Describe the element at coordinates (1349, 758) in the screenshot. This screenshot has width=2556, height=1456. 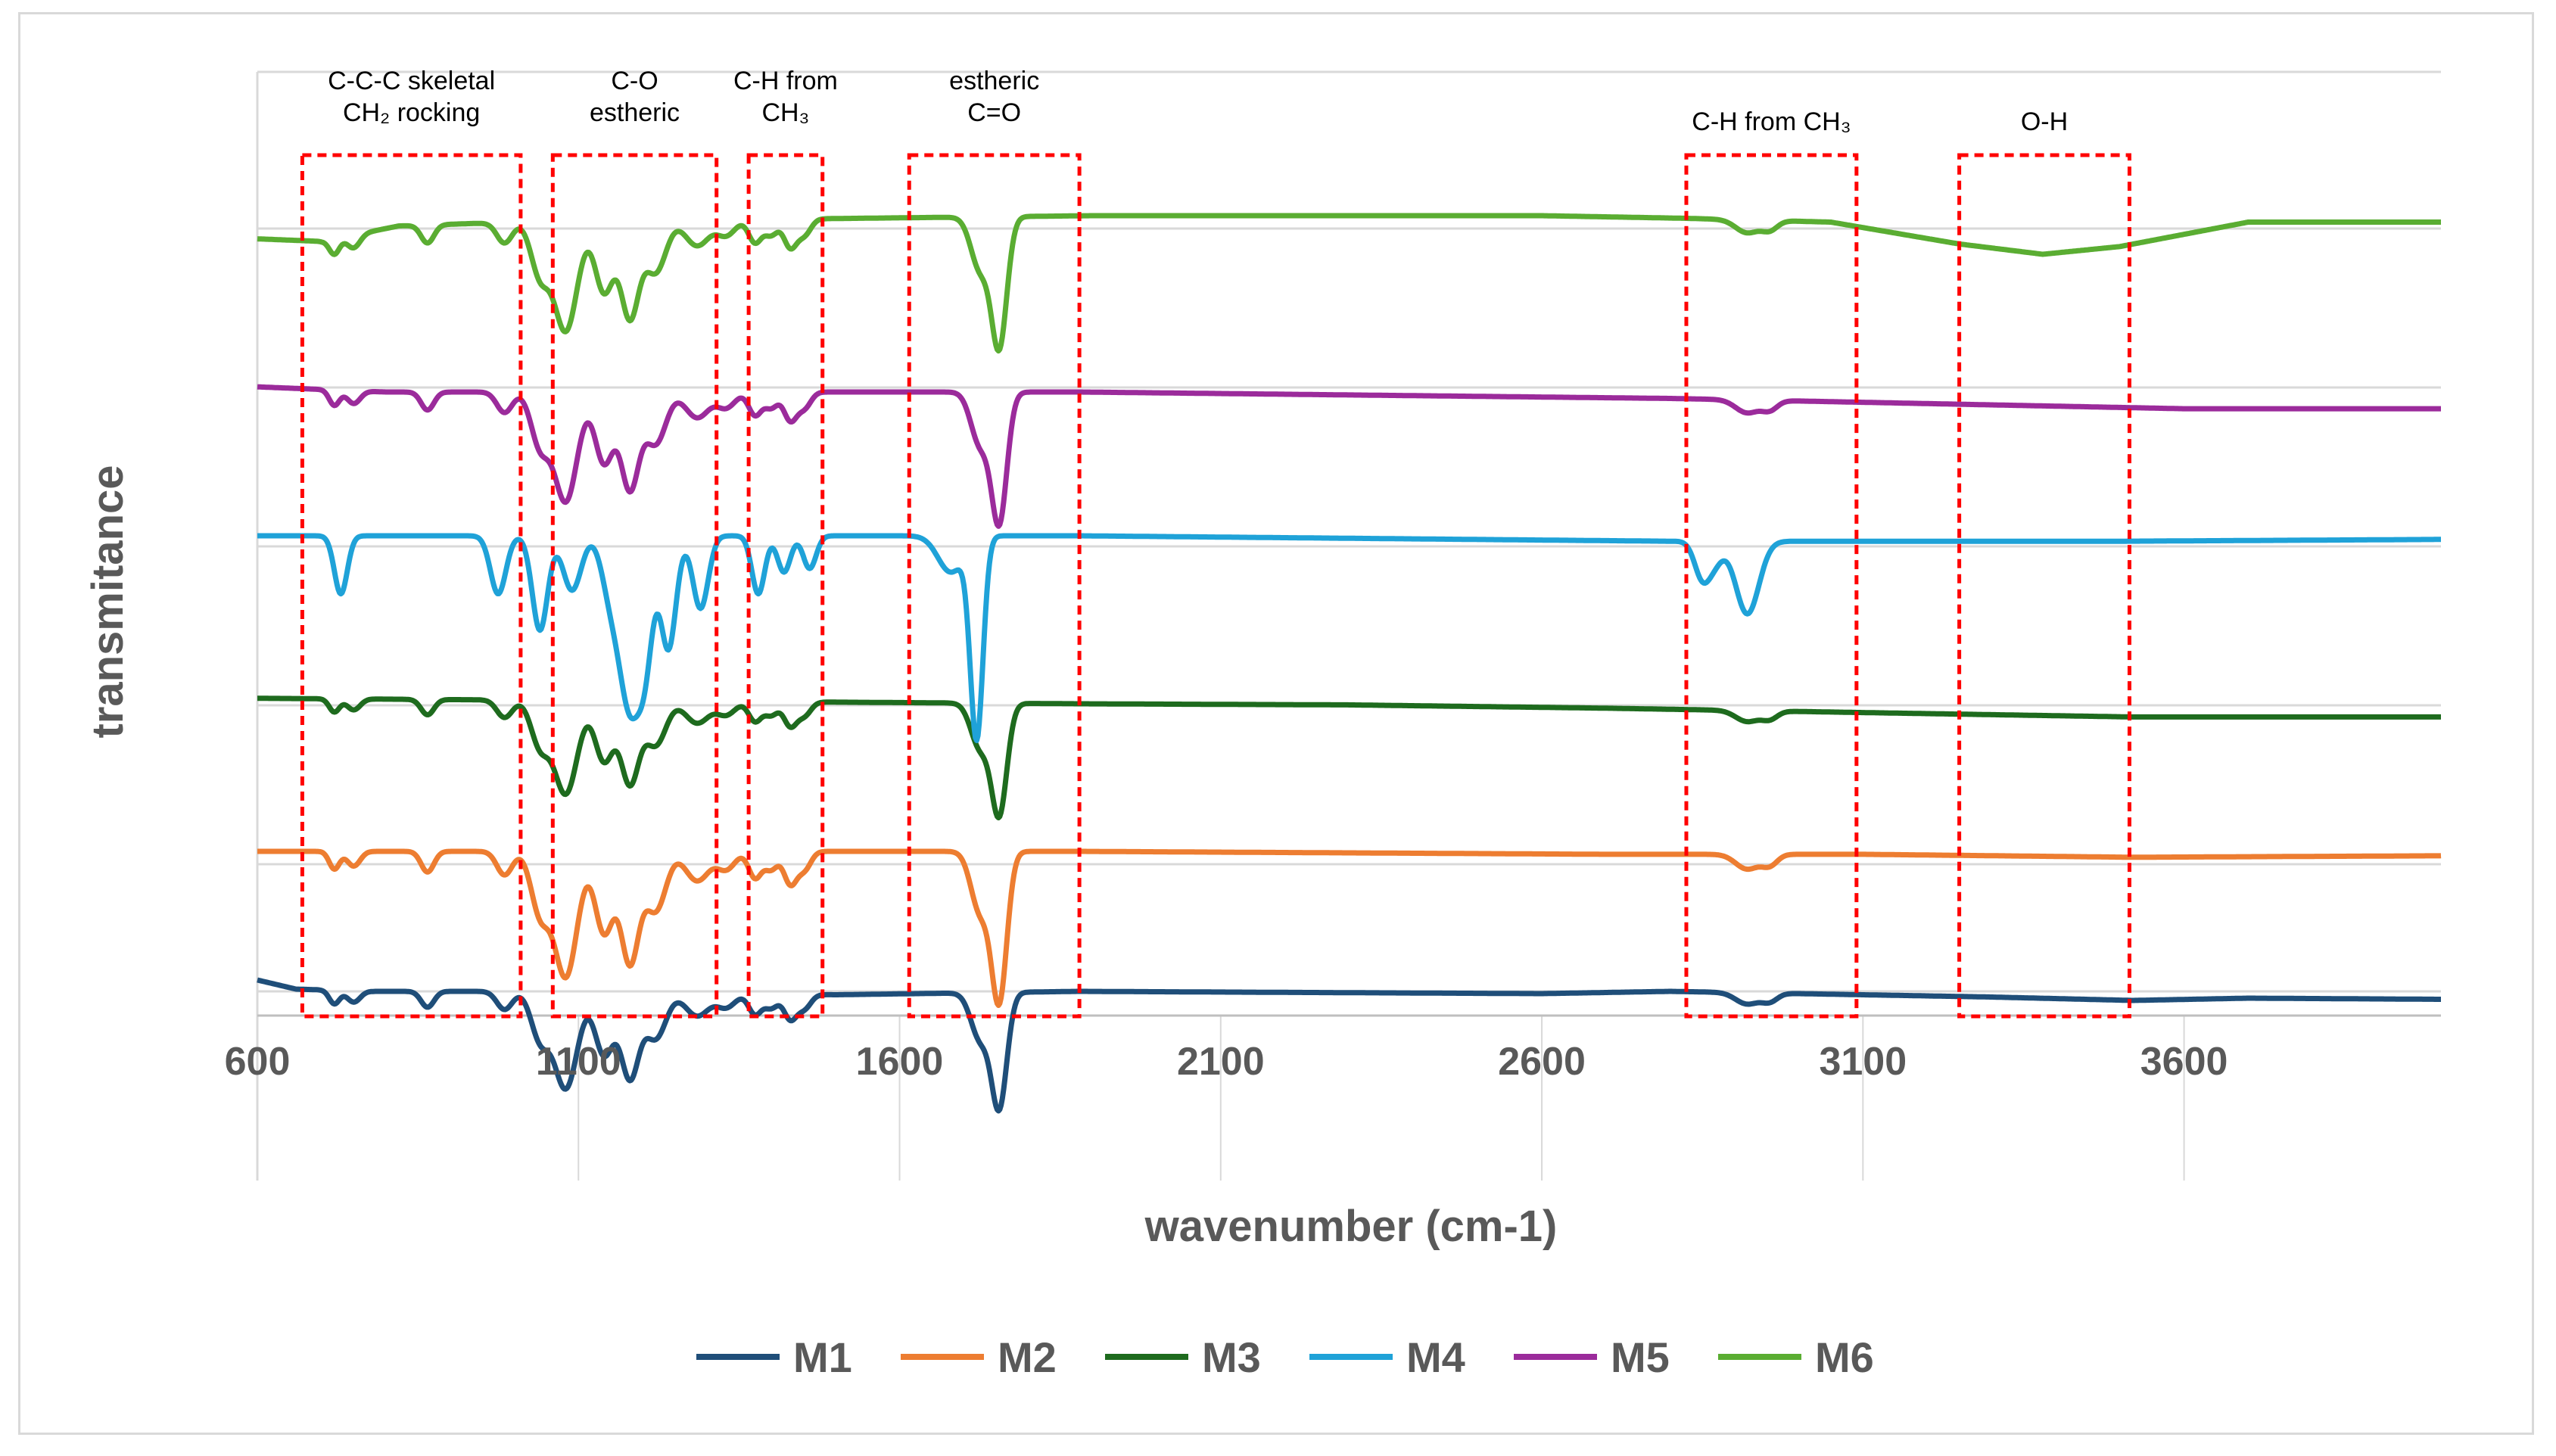
I see `series-line-M3` at that location.